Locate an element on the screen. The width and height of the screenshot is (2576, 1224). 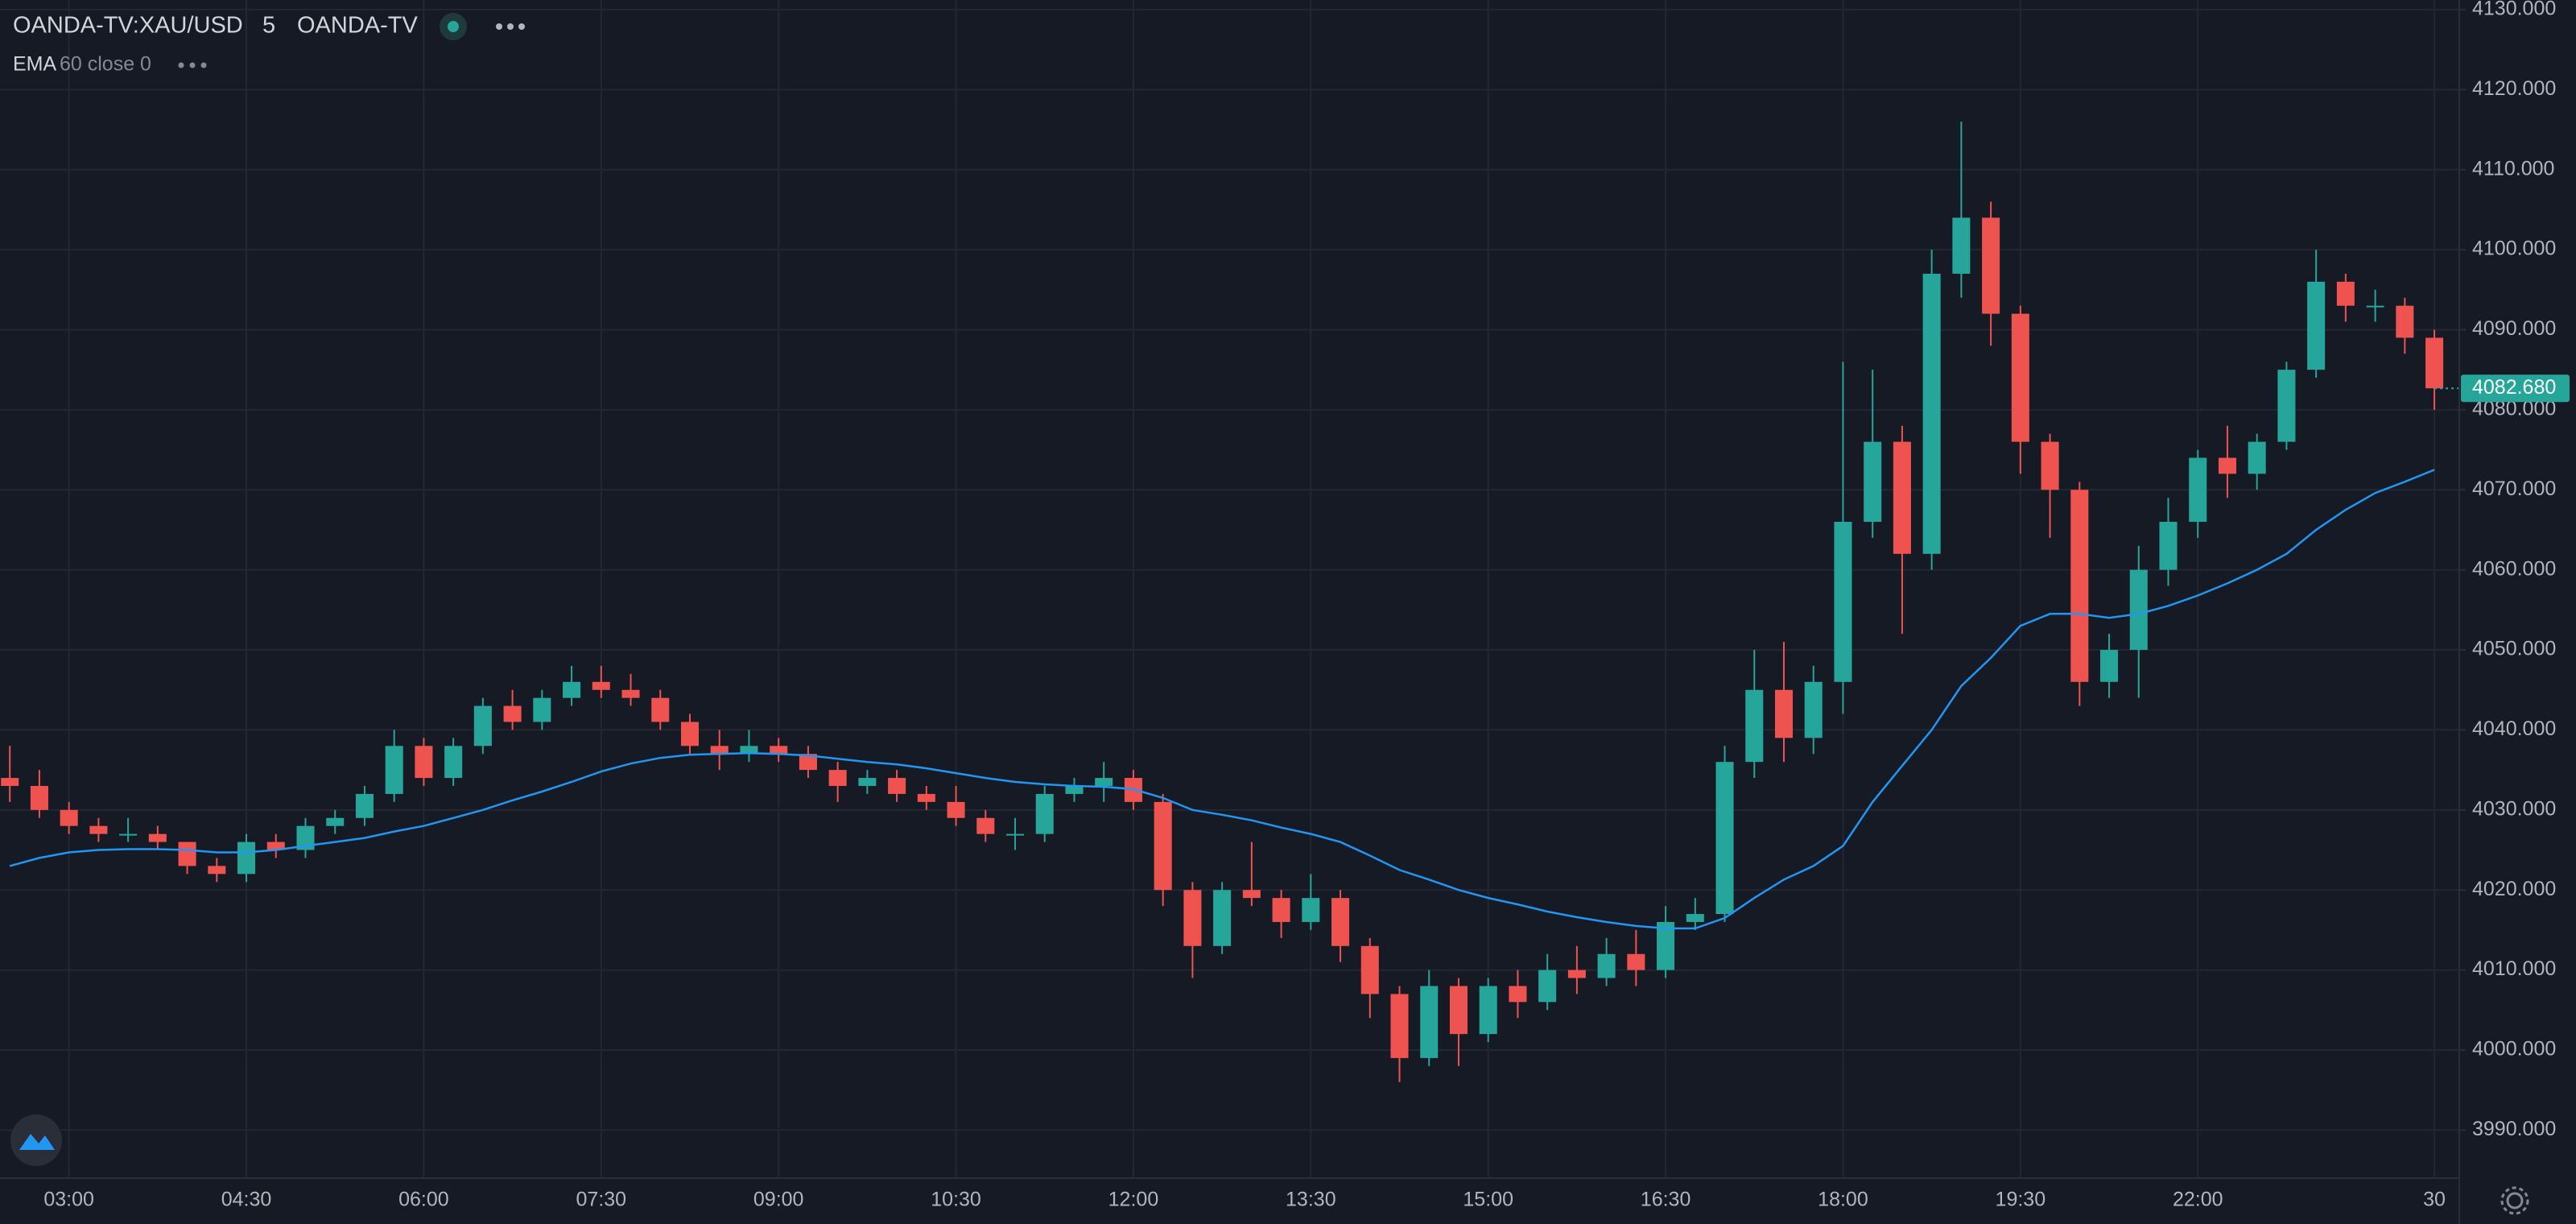
y-tick-label: 4030.000 is located at coordinates (2514, 808).